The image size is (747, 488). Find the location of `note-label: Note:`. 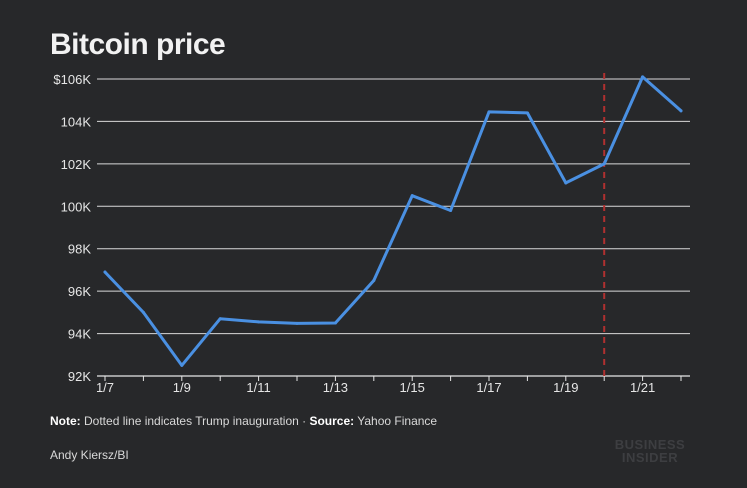

note-label: Note: is located at coordinates (65, 421).